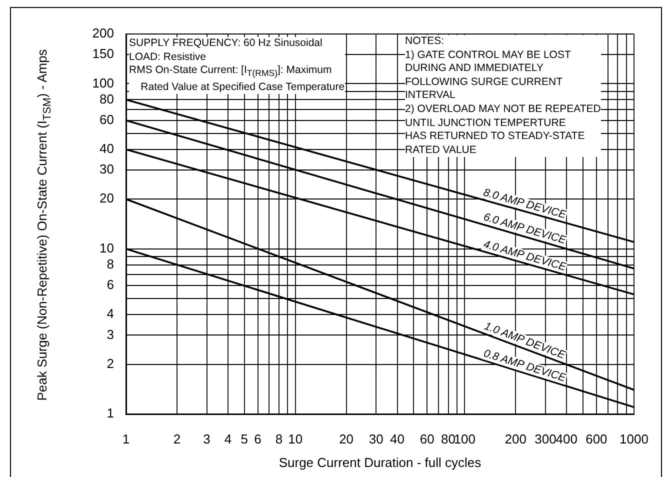 This screenshot has width=671, height=477. What do you see at coordinates (110, 413) in the screenshot?
I see `y-tick-label: 1` at bounding box center [110, 413].